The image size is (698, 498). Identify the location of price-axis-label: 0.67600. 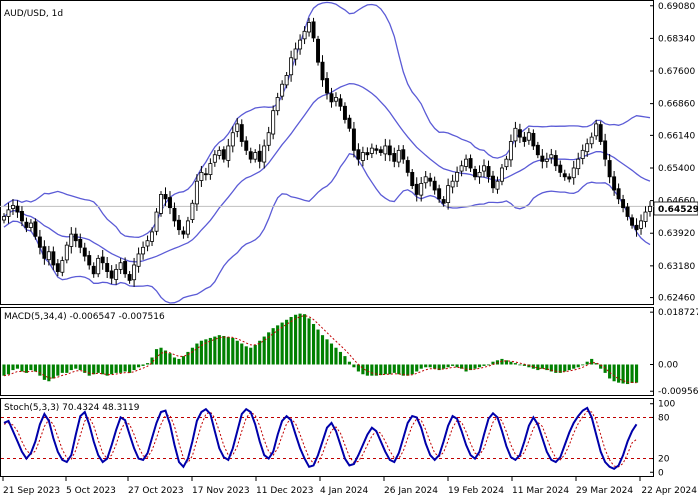
(676, 72).